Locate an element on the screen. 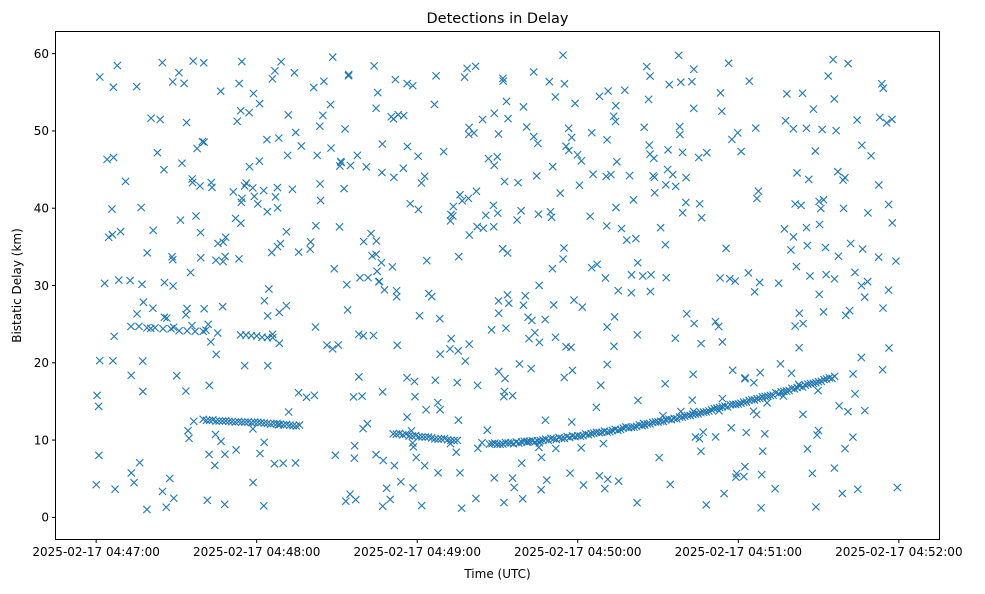 Image resolution: width=985 pixels, height=594 pixels. y-tick-label: 50 is located at coordinates (41, 131).